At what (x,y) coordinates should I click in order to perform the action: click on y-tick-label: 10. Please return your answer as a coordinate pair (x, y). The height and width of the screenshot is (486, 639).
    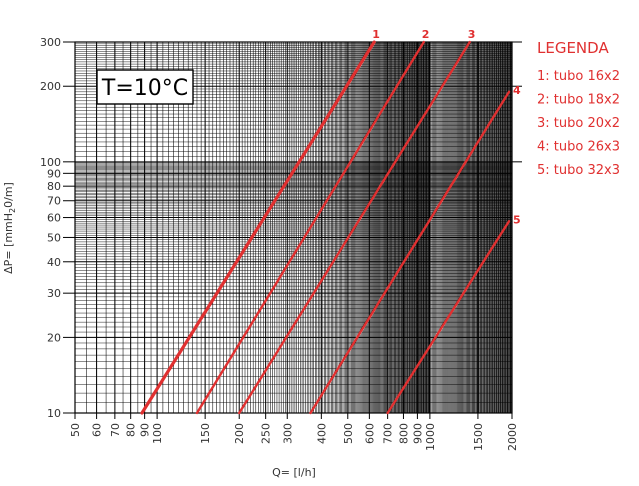
    Looking at the image, I should click on (54, 413).